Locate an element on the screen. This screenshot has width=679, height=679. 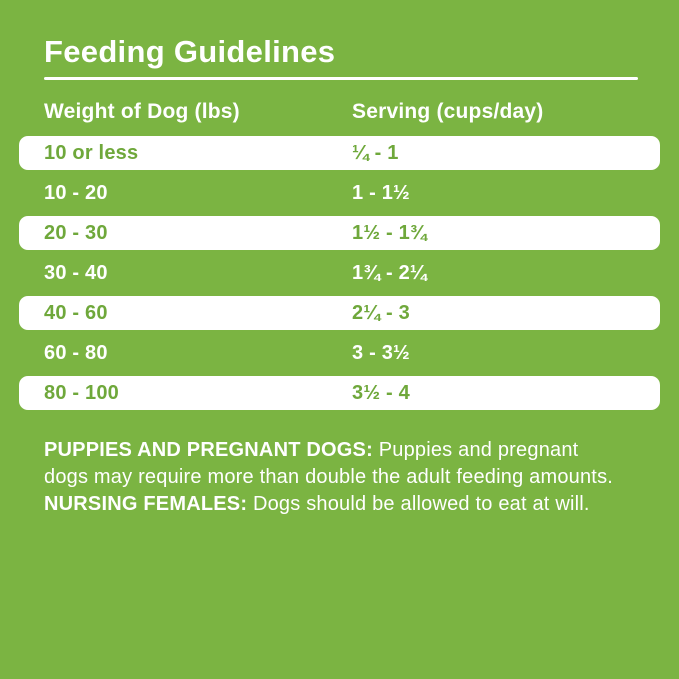
weight-cell: 10 or less is located at coordinates (91, 153).